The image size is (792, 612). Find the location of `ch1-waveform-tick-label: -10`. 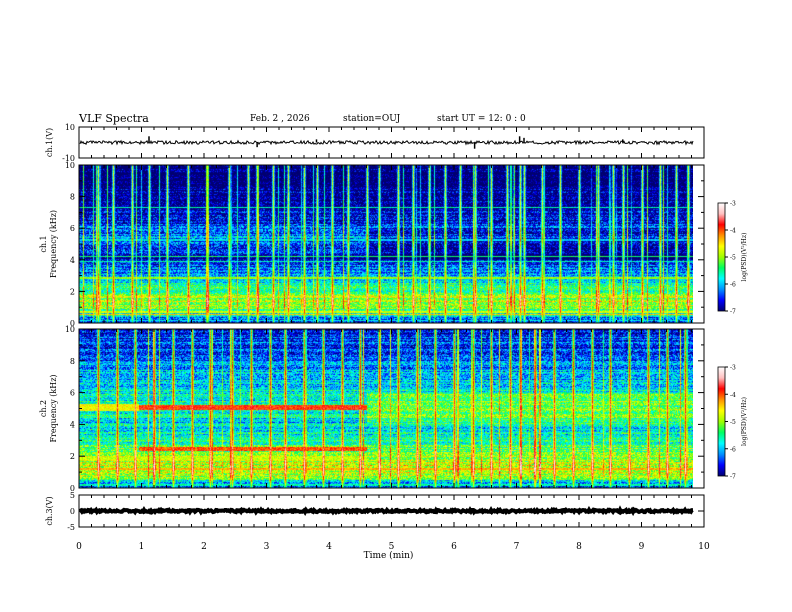

ch1-waveform-tick-label: -10 is located at coordinates (68, 158).